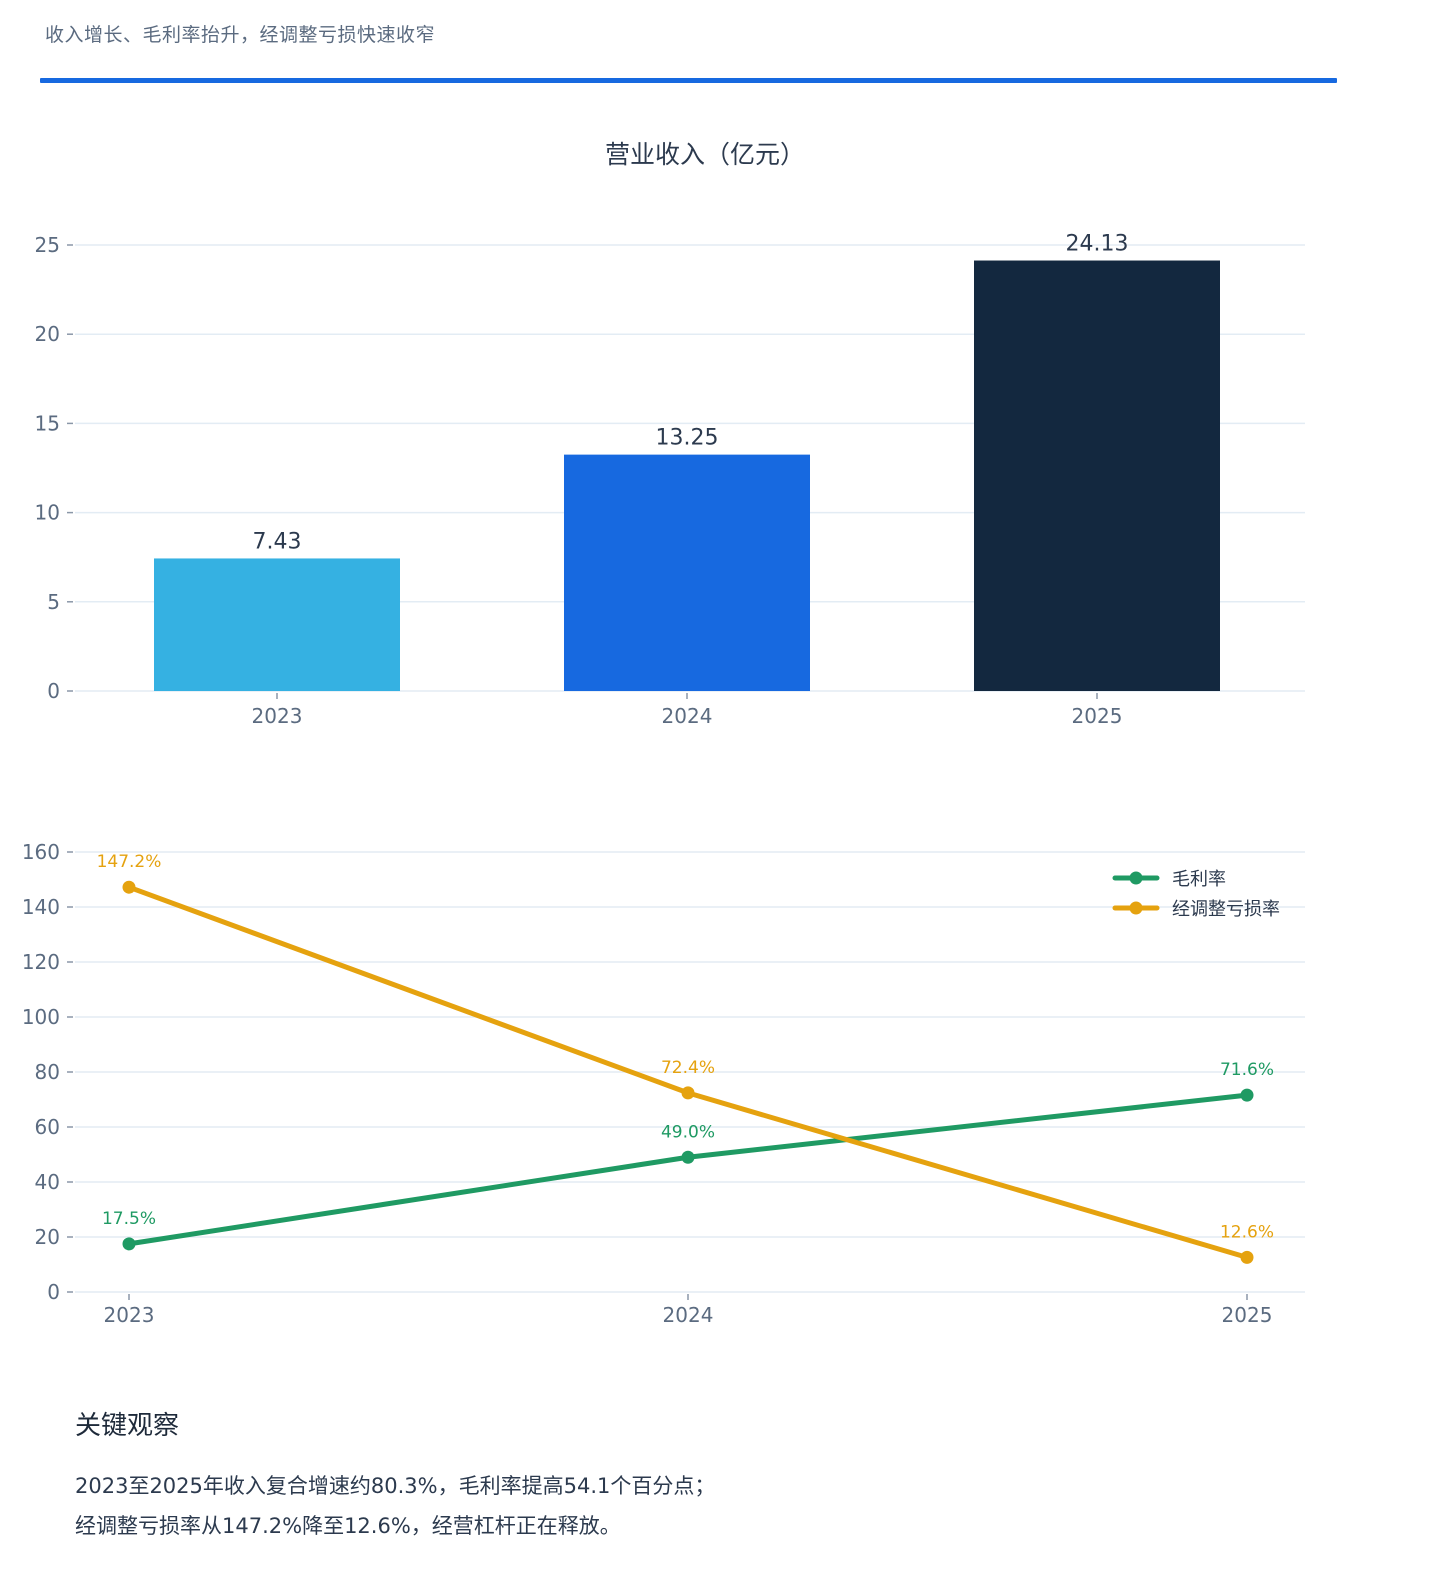 This screenshot has height=1569, width=1439. I want to click on legend-label: 经调整亏损率, so click(1226, 909).